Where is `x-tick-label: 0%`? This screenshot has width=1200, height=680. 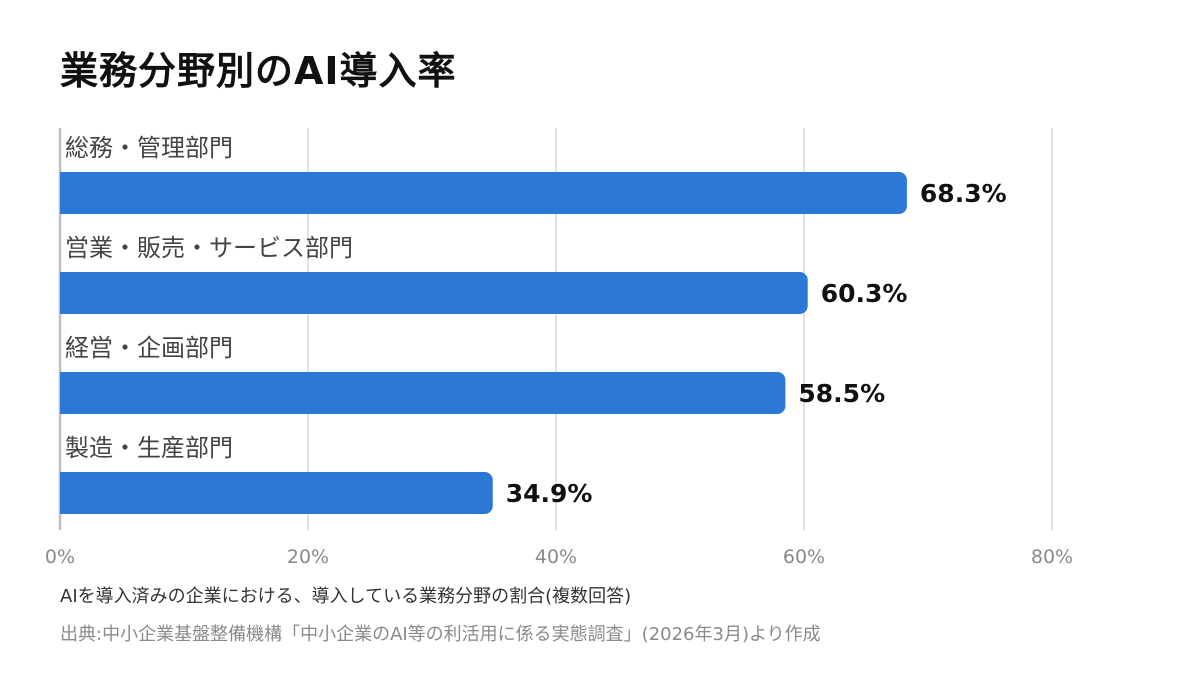 x-tick-label: 0% is located at coordinates (60, 557).